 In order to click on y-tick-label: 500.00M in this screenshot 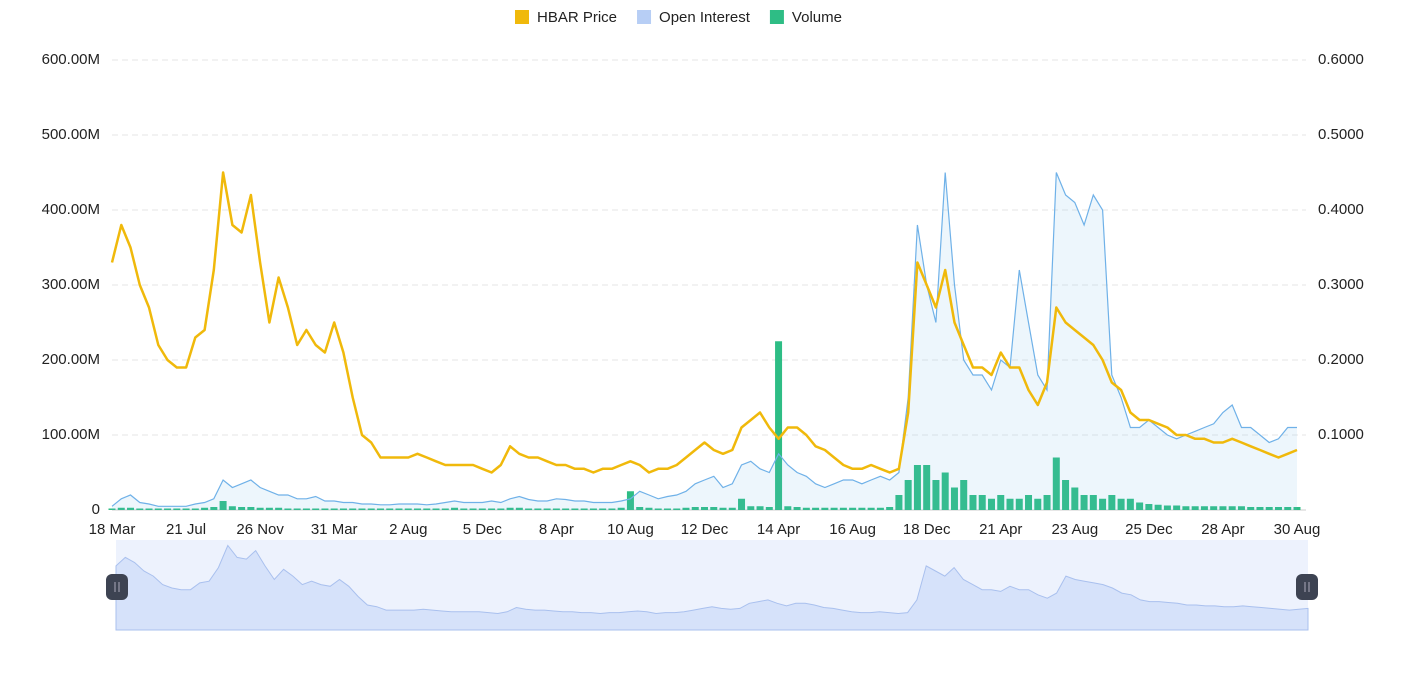, I will do `click(71, 134)`.